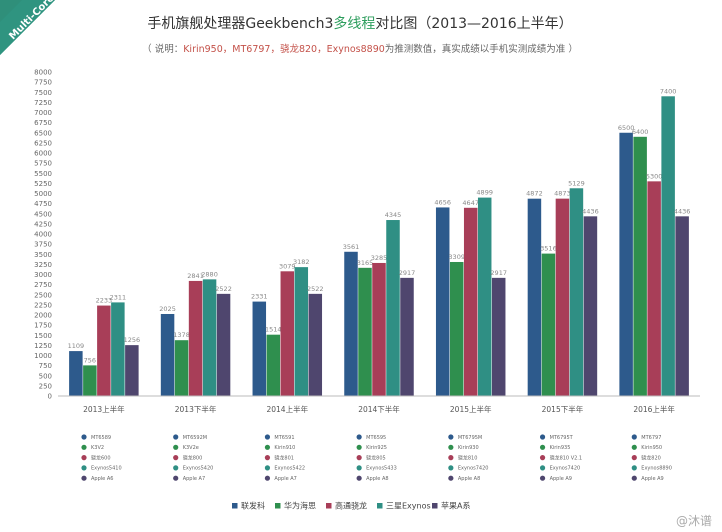 Image resolution: width=722 pixels, height=532 pixels. I want to click on chip-label: Apple A9, so click(561, 479).